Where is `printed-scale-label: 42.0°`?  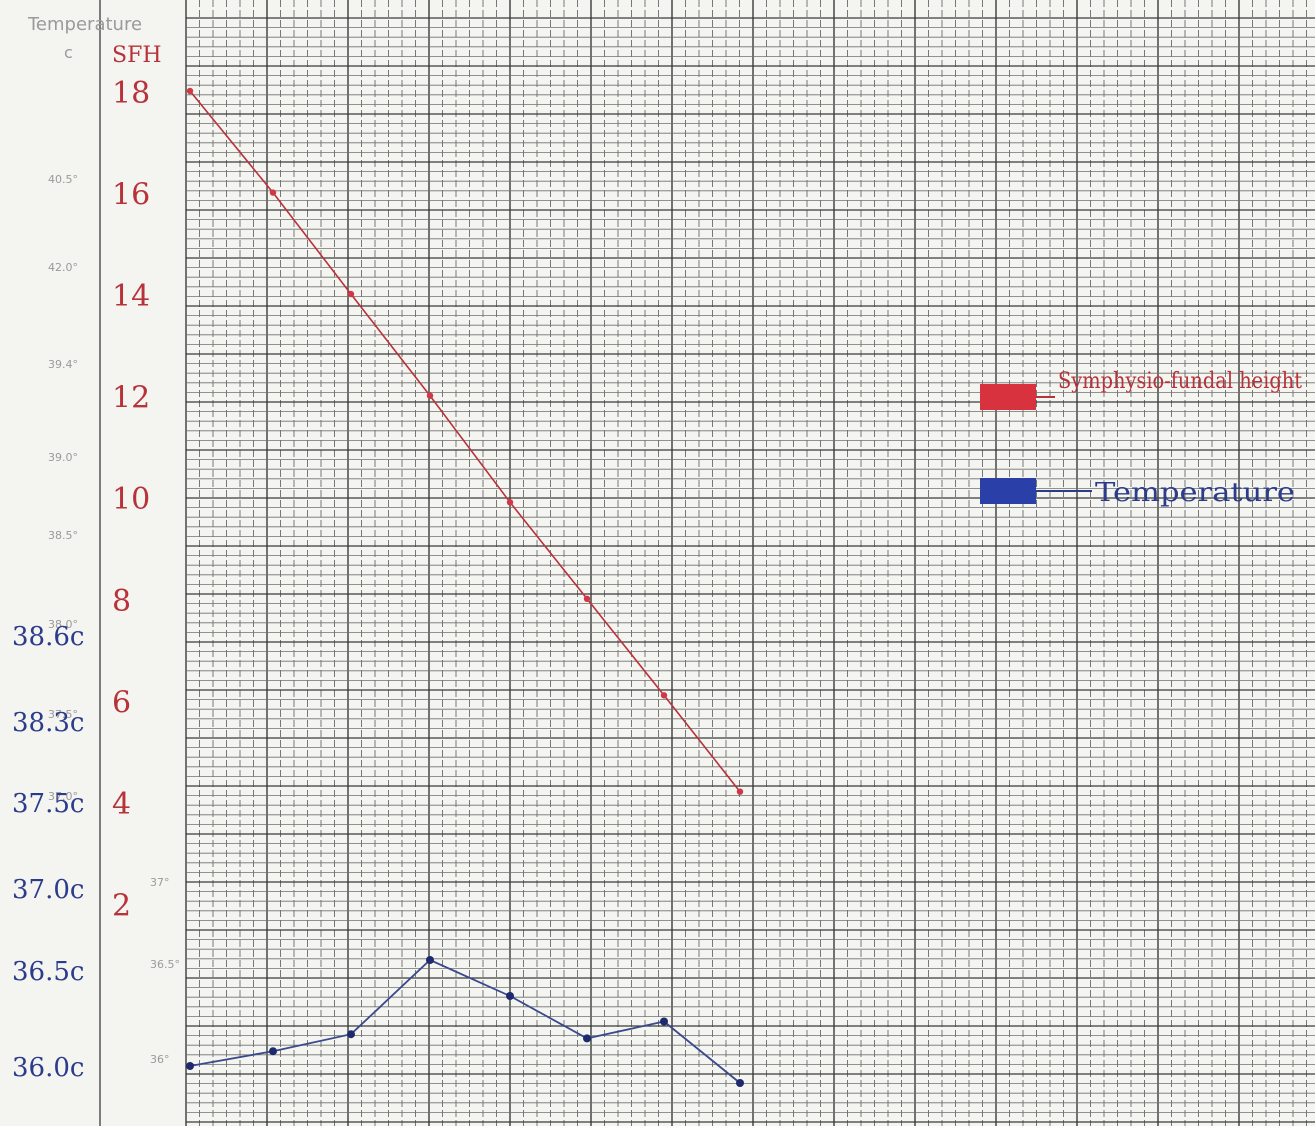
printed-scale-label: 42.0° is located at coordinates (63, 267).